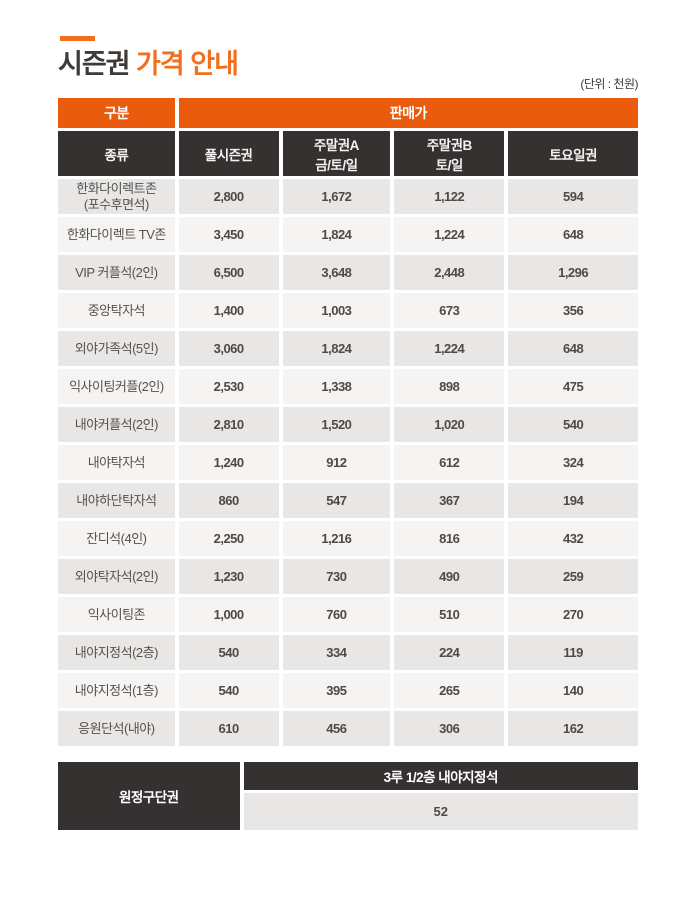 The width and height of the screenshot is (697, 912). I want to click on seat-name-cell: 내야하단탁자석, so click(116, 501).